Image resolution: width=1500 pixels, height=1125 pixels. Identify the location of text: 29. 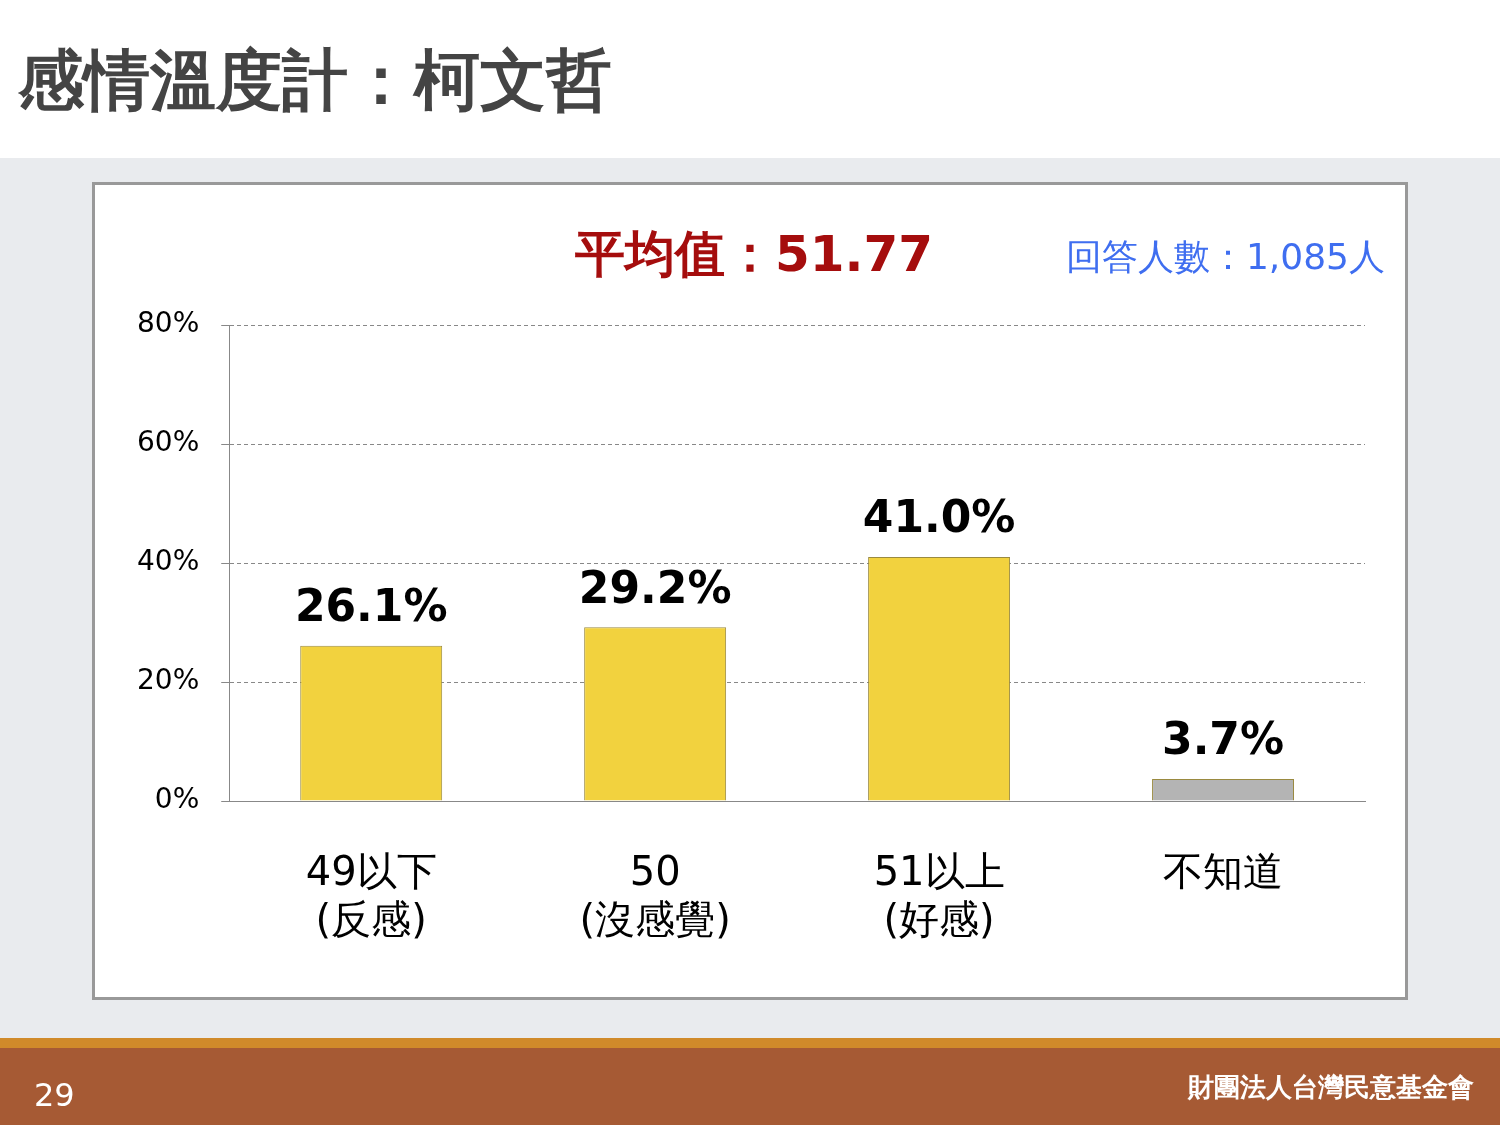
(54, 1095).